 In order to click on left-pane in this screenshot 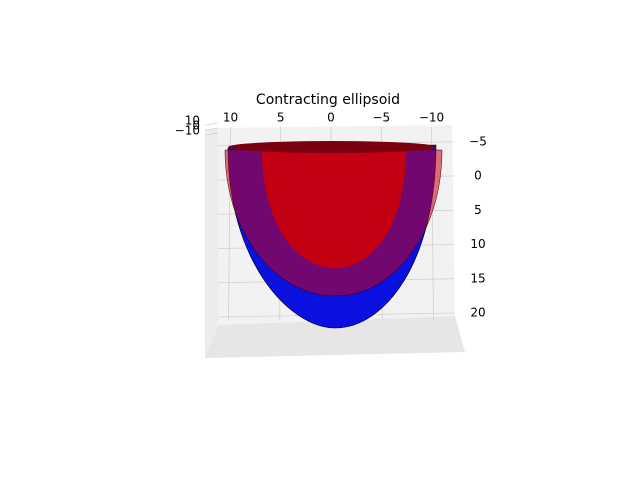, I will do `click(211, 243)`.